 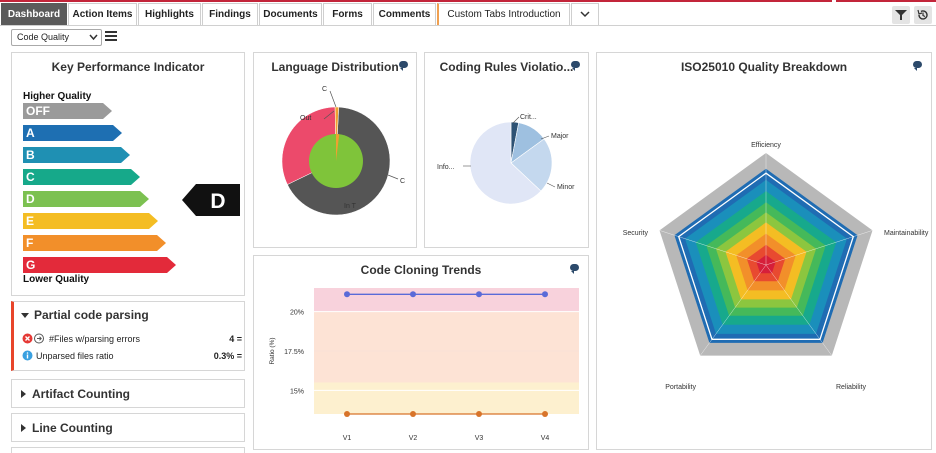 I want to click on radar-axis-label-efficiency: Efficiency, so click(x=766, y=145).